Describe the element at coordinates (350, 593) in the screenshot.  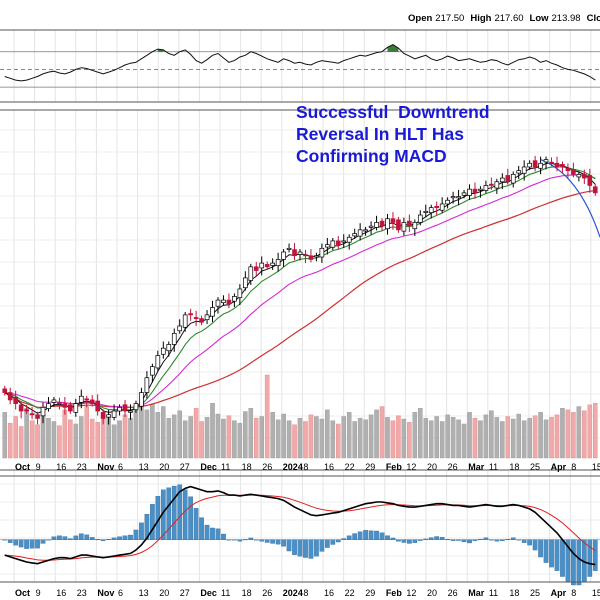
I see `x-tick-label: 22` at that location.